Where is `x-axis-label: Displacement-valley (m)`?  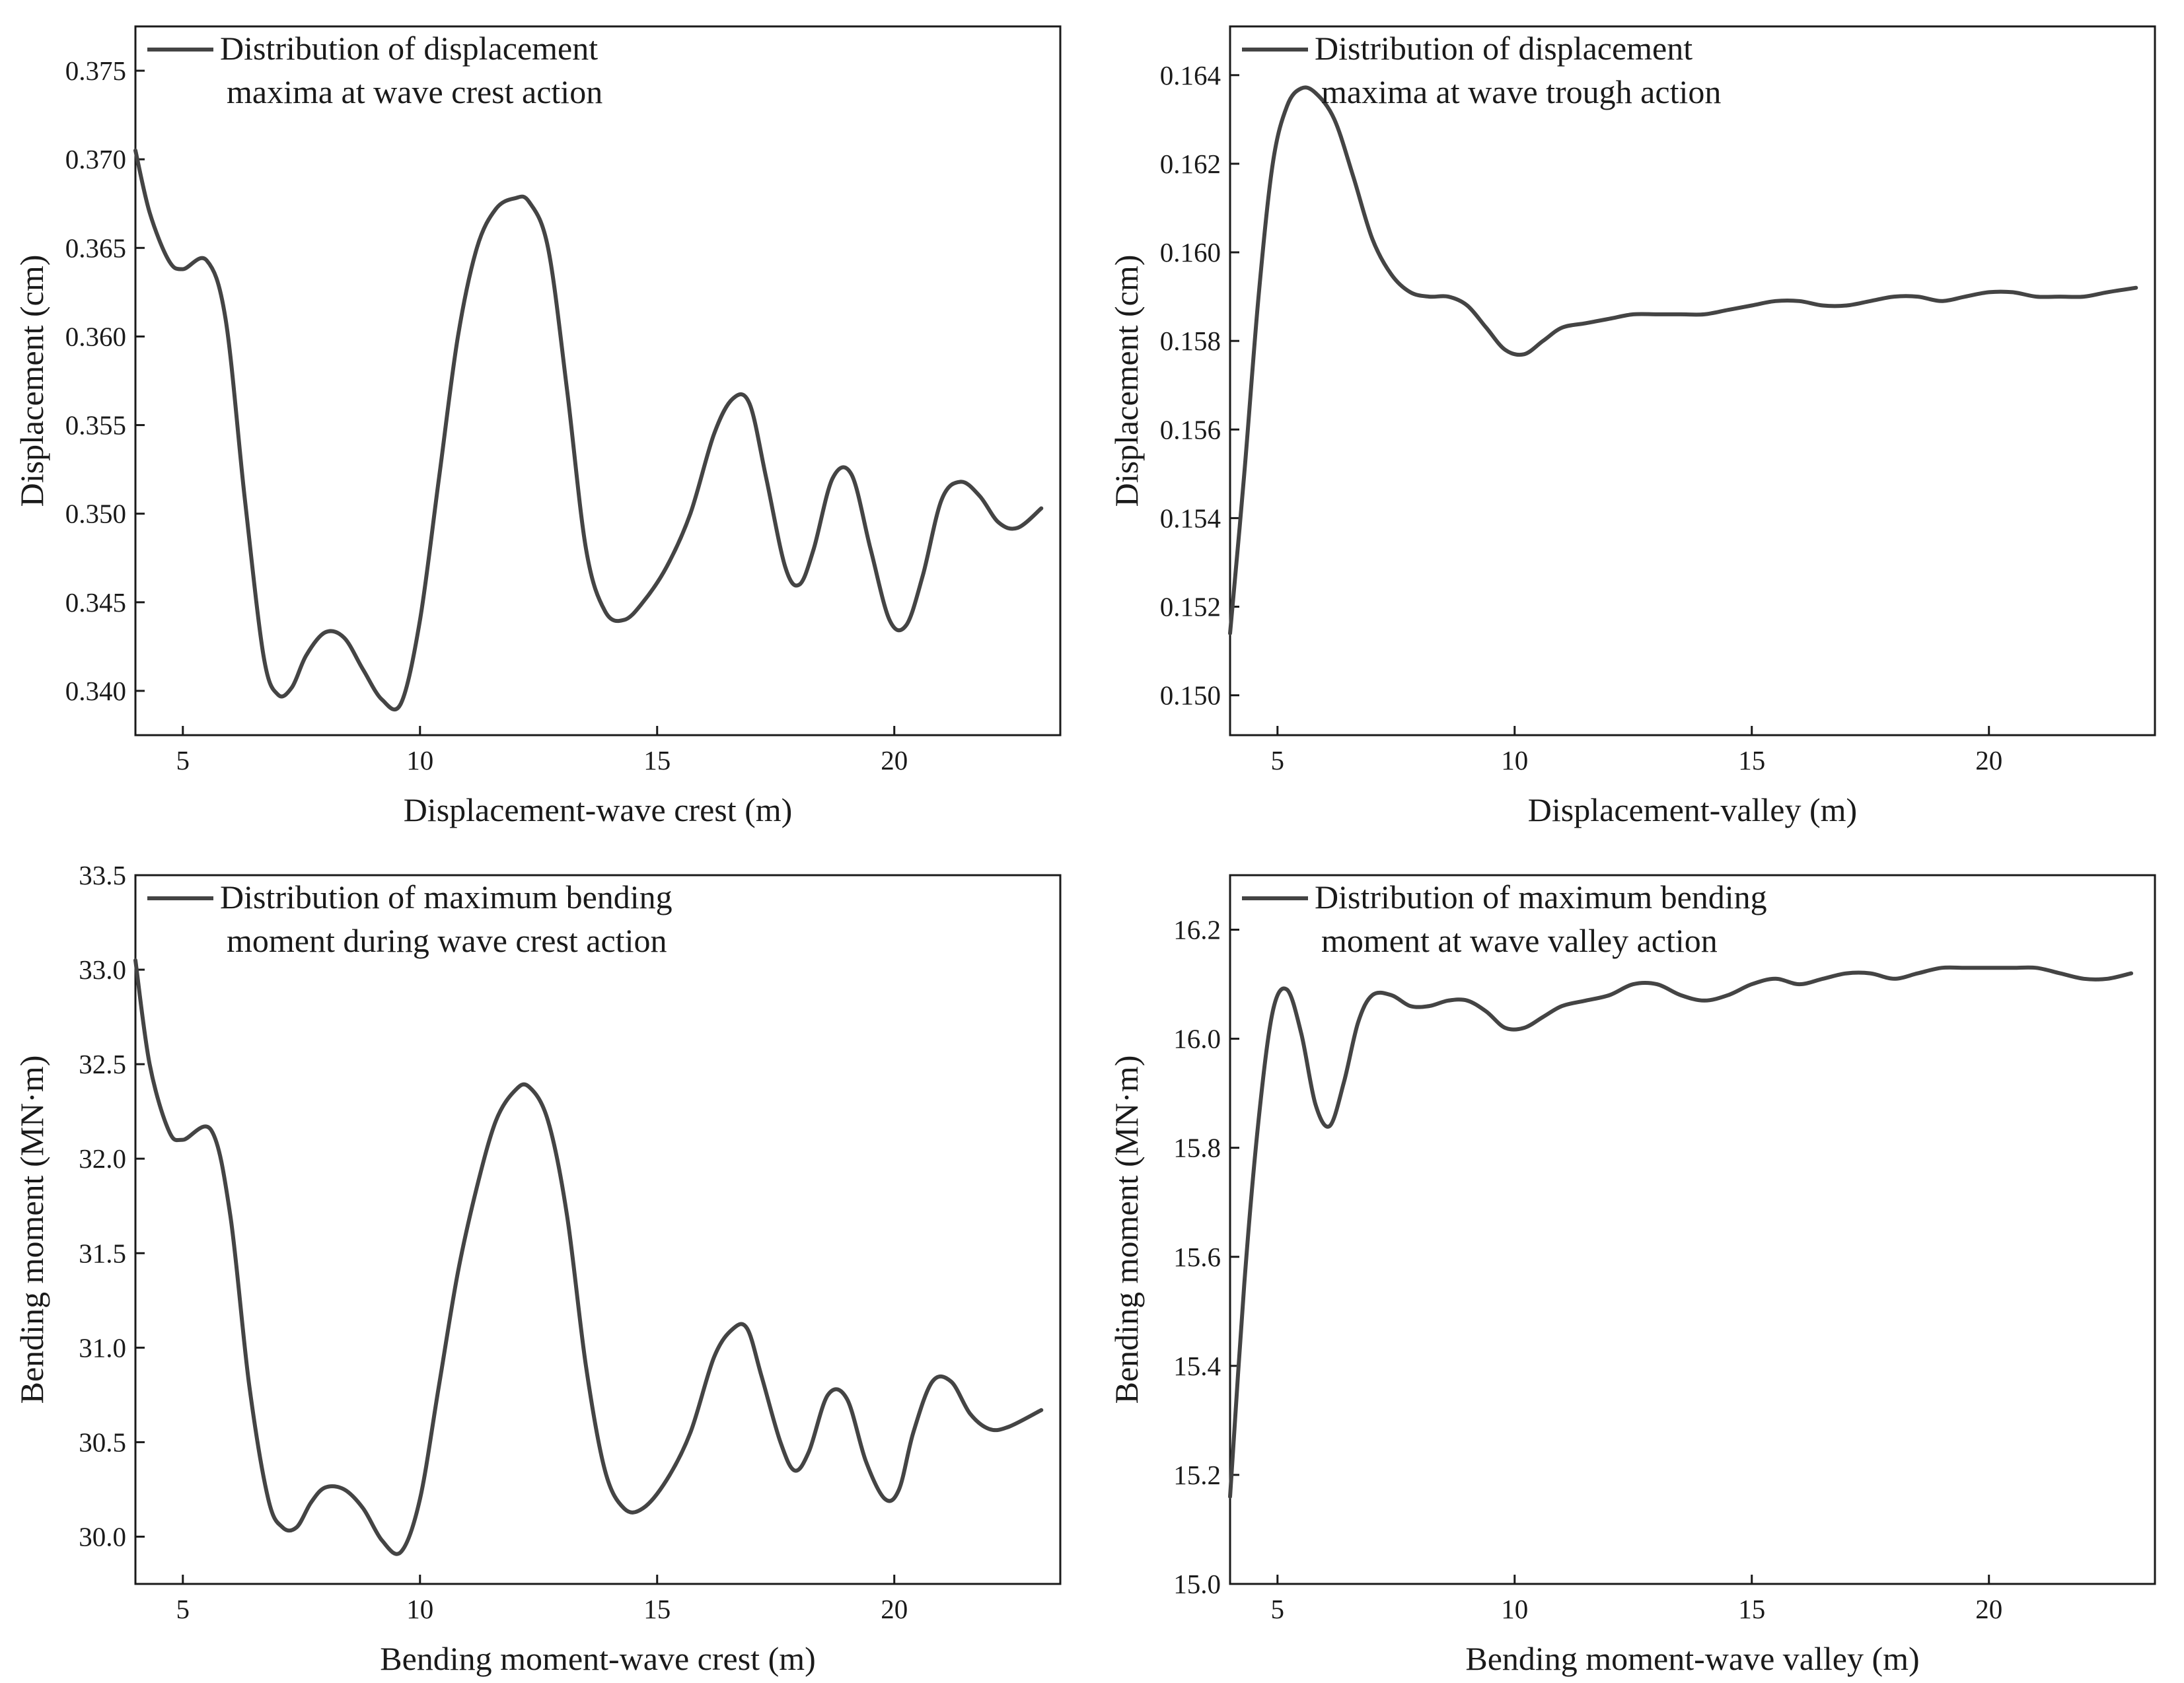
x-axis-label: Displacement-valley (m) is located at coordinates (1692, 809).